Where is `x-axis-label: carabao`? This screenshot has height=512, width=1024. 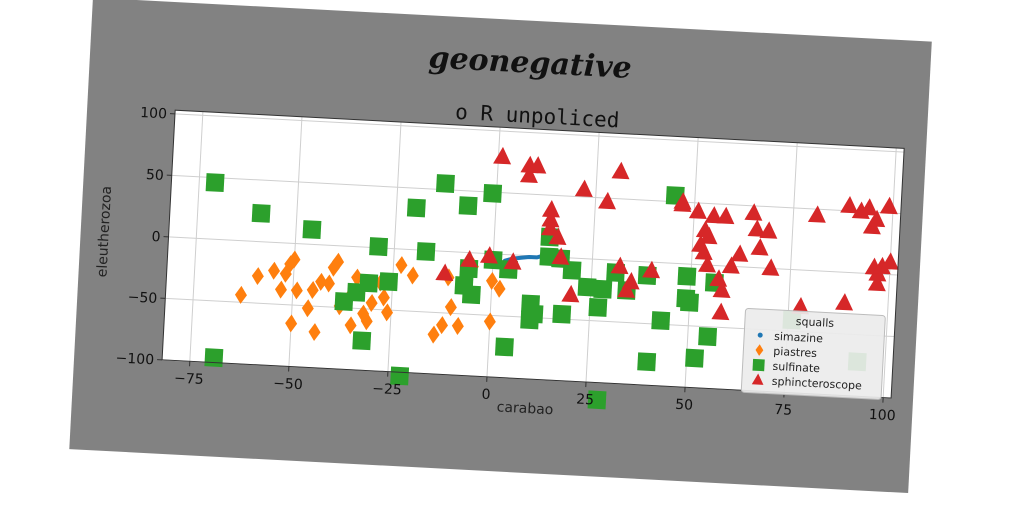
x-axis-label: carabao is located at coordinates (524, 408).